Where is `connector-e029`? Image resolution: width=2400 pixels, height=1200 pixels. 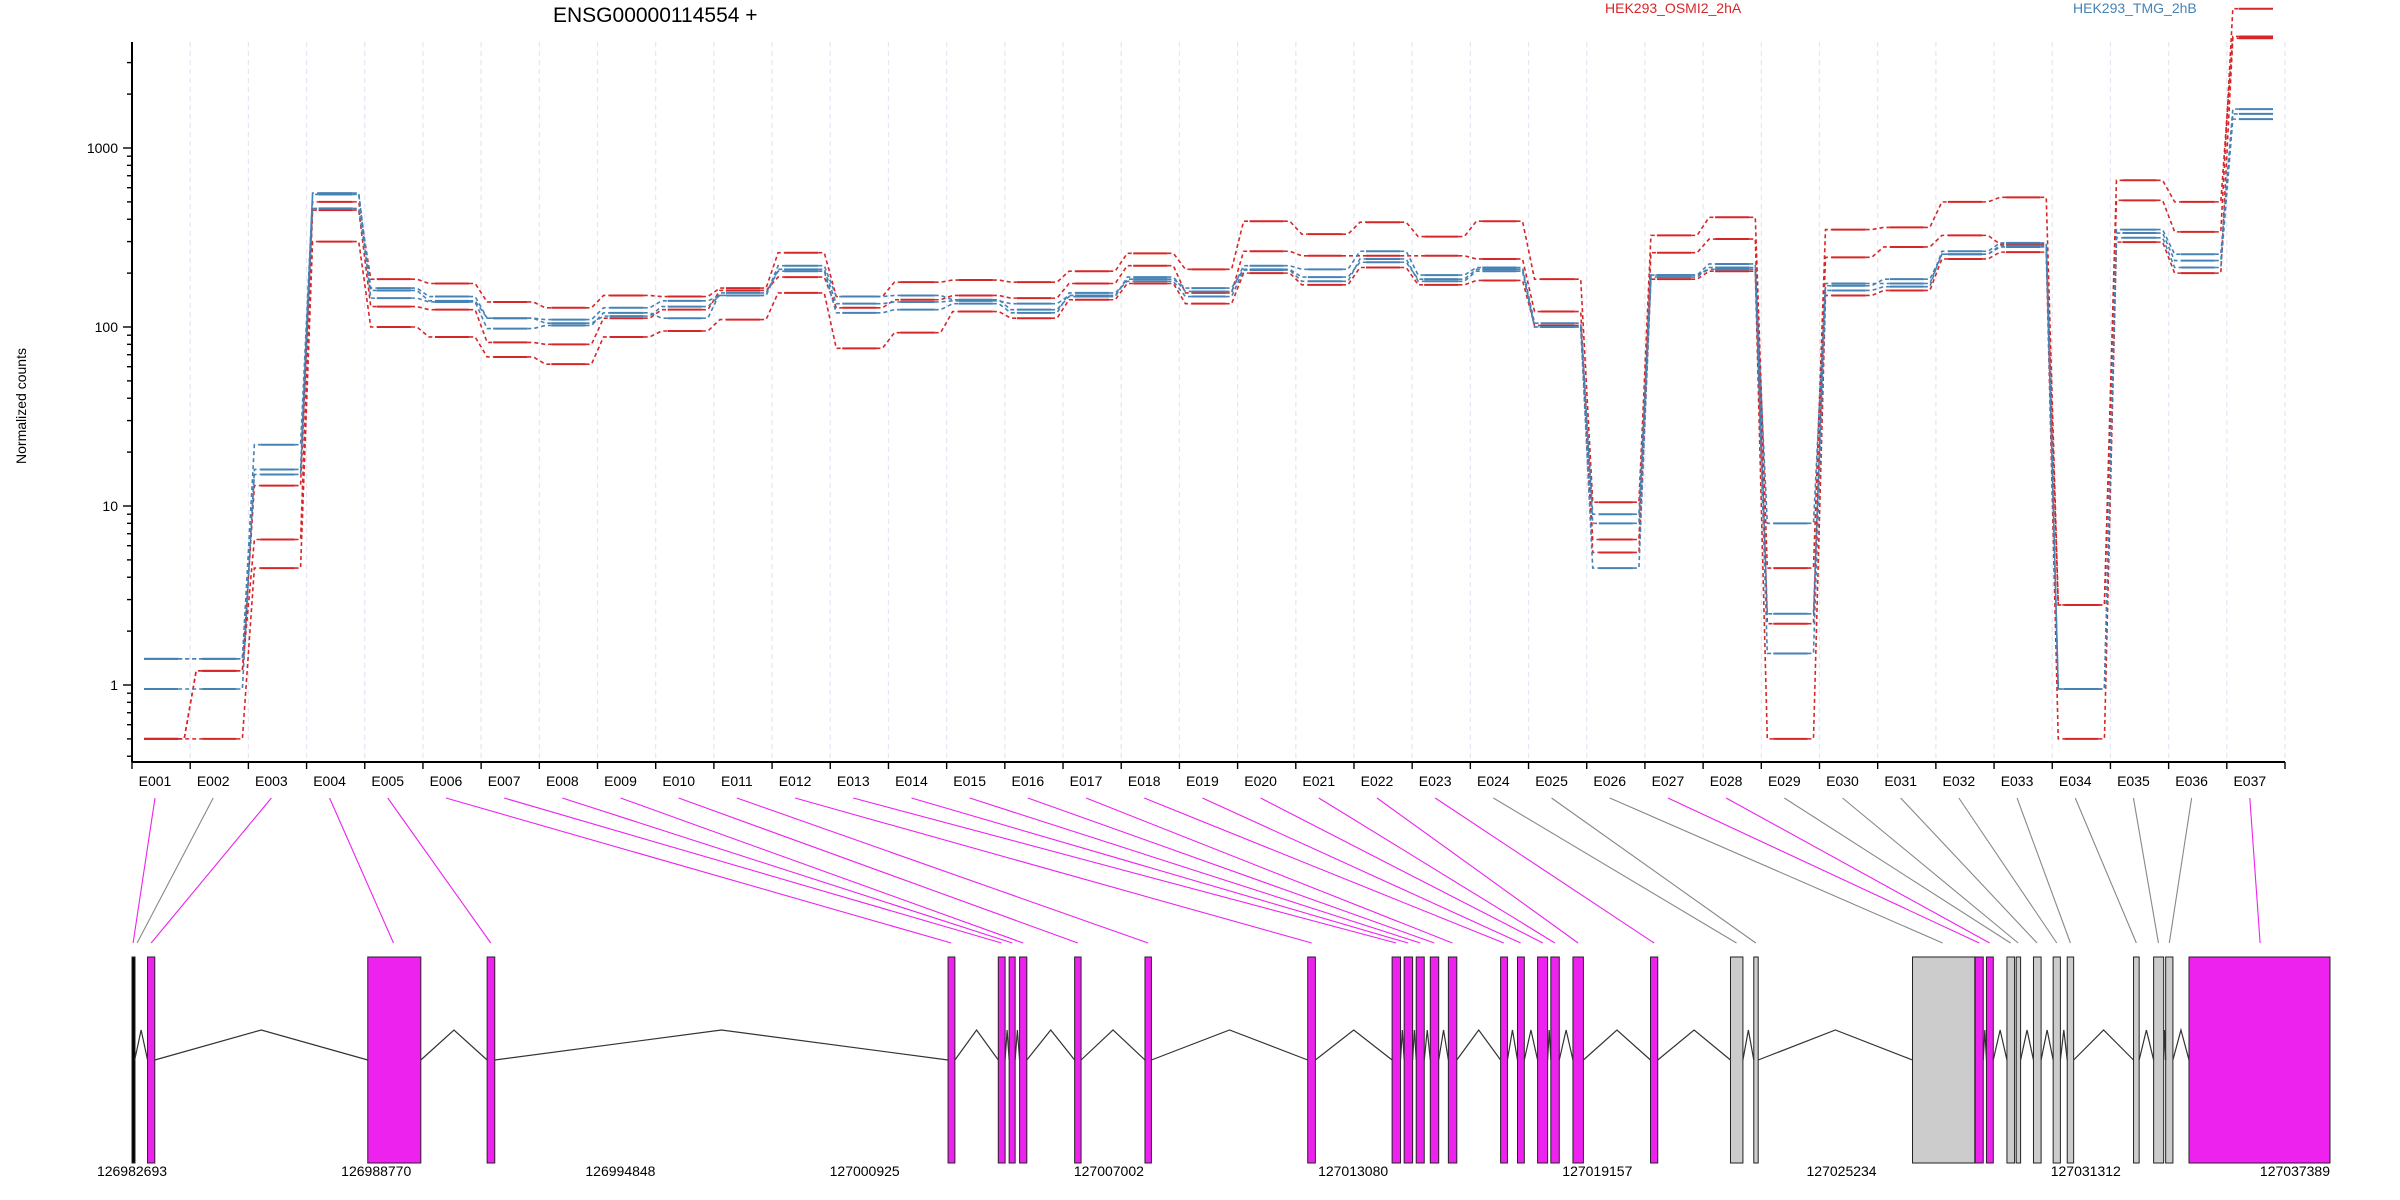 connector-e029 is located at coordinates (1897, 870).